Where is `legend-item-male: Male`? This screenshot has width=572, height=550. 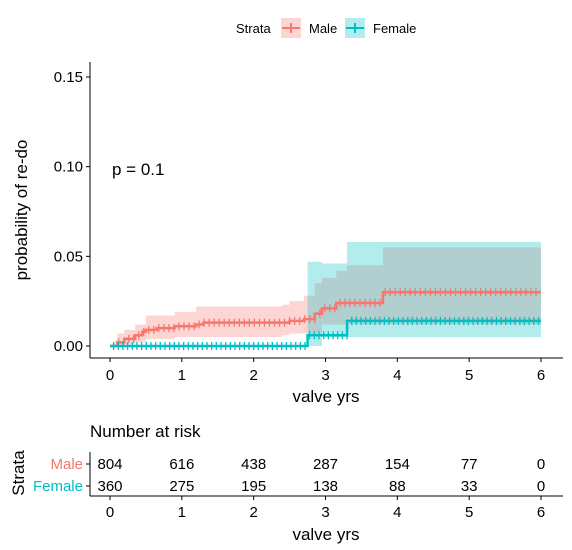 legend-item-male: Male is located at coordinates (309, 28).